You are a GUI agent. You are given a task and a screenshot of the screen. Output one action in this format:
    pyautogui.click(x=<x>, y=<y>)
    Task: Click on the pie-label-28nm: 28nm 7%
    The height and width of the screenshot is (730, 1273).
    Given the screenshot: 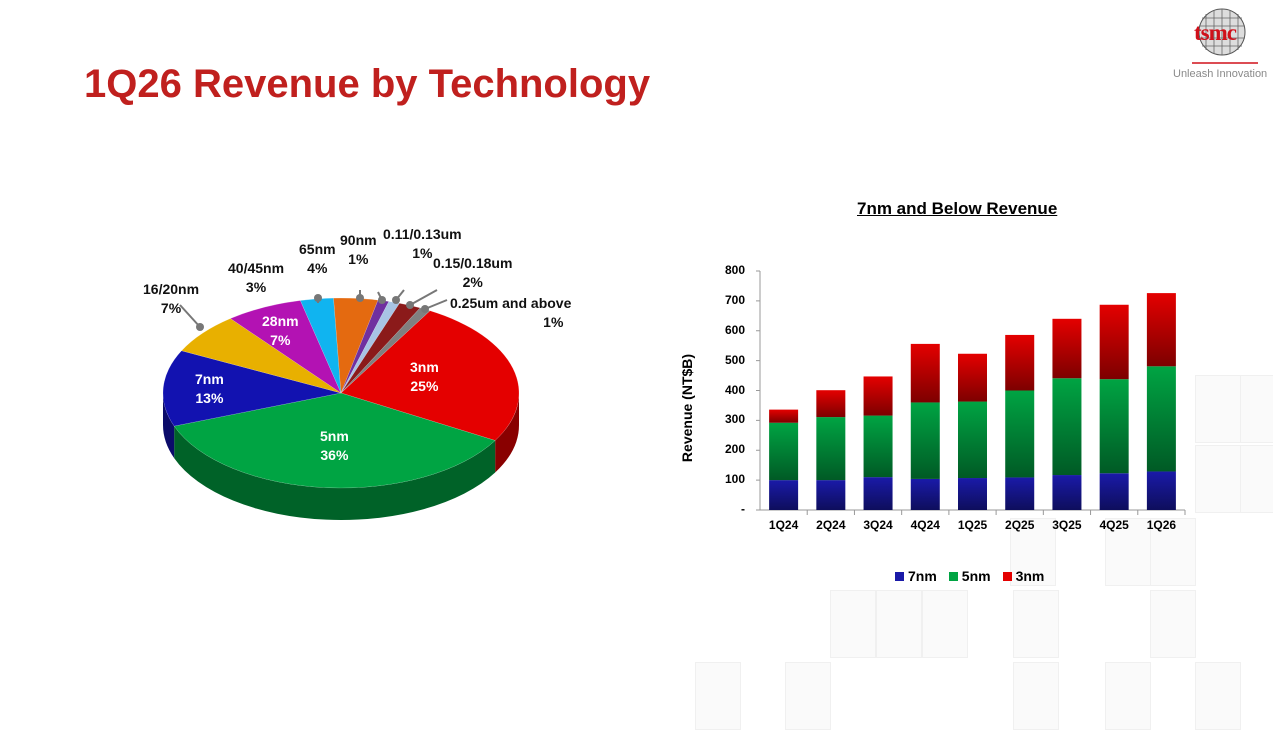 What is the action you would take?
    pyautogui.click(x=280, y=330)
    